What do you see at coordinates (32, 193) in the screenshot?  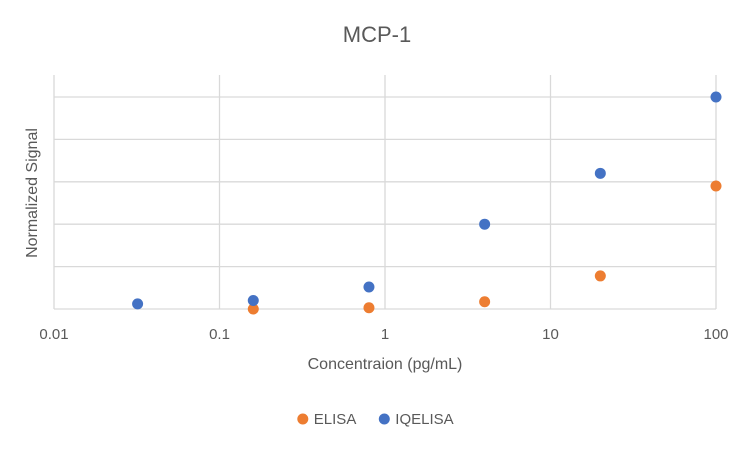 I see `y-axis-label: Normalized Signal` at bounding box center [32, 193].